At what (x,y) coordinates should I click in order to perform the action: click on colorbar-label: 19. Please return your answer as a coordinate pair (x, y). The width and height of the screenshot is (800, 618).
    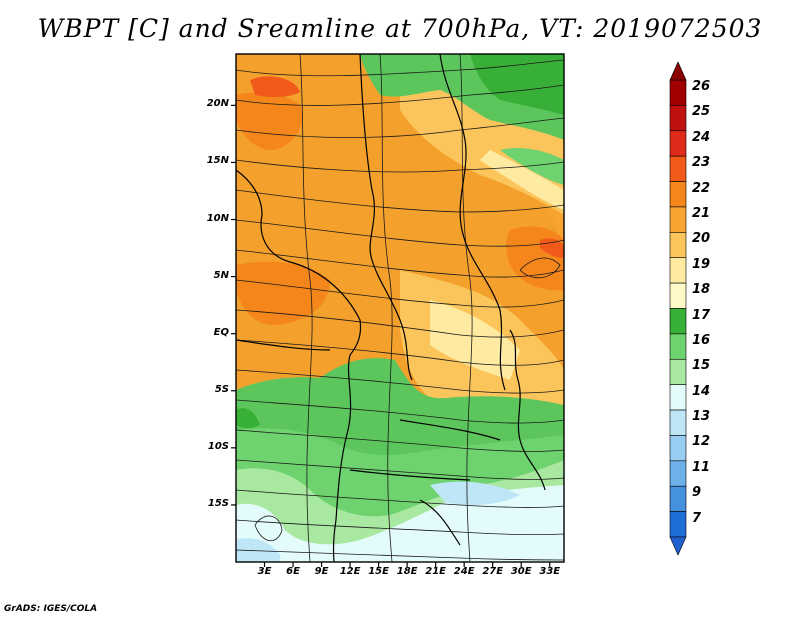
    Looking at the image, I should click on (701, 264).